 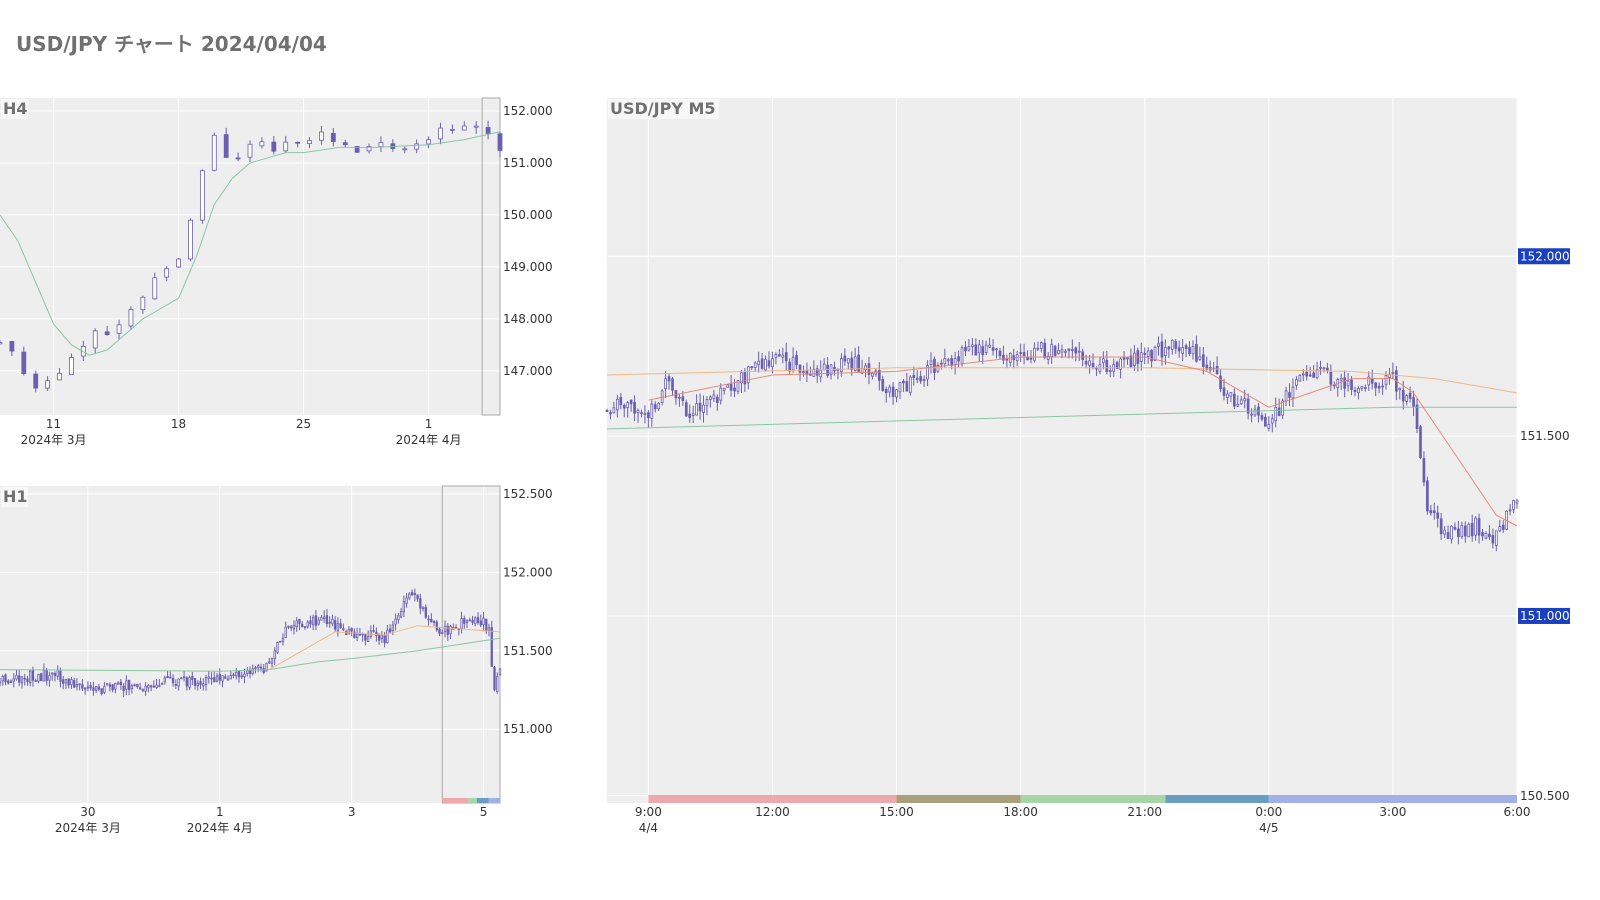 I want to click on ma-mid-line, so click(x=384, y=648).